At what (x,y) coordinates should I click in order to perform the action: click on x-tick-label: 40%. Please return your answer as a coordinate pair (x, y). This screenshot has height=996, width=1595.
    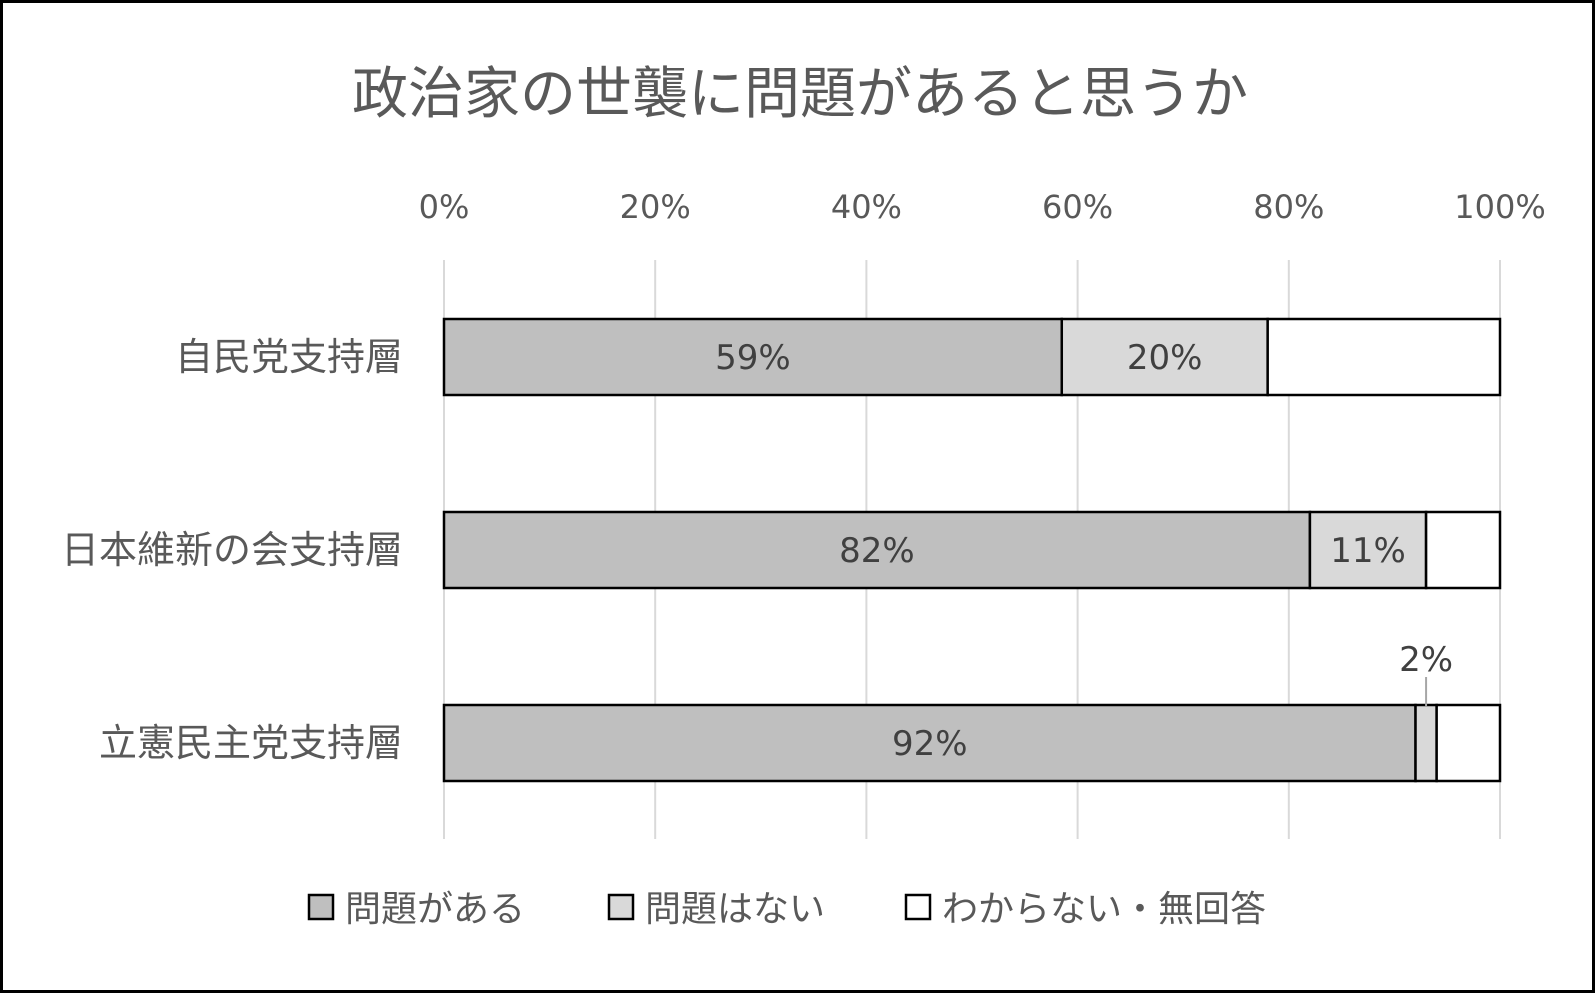
    Looking at the image, I should click on (866, 207).